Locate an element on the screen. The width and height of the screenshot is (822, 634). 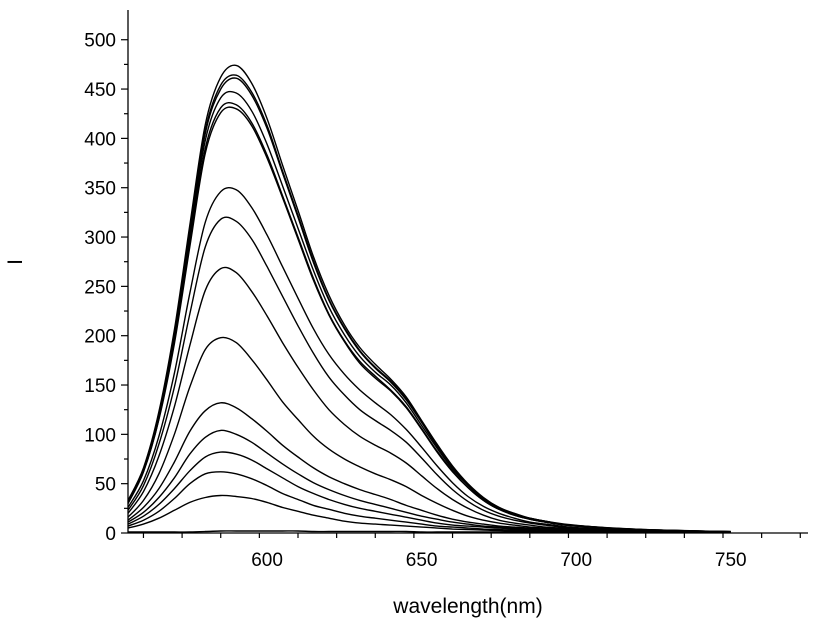
y-tick-label: 250 is located at coordinates (100, 287).